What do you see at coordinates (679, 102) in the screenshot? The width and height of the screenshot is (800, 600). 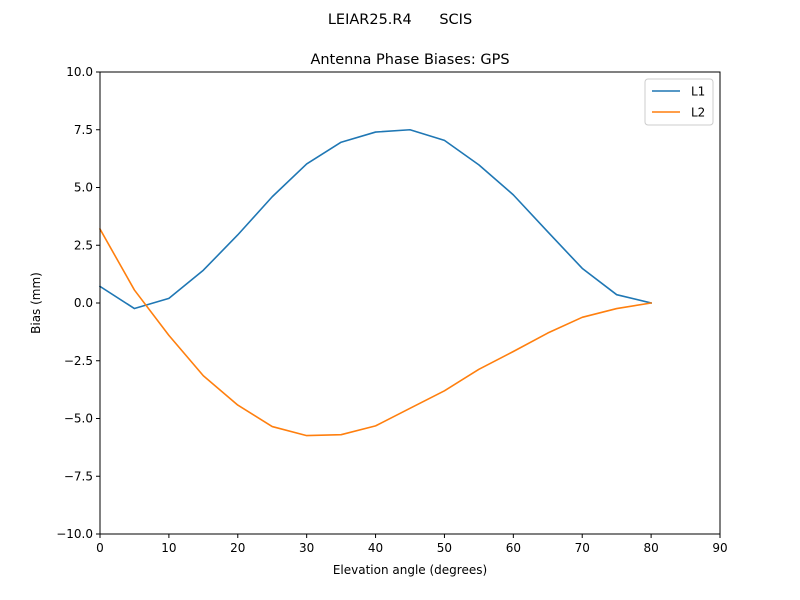 I see `legend: L1 L2` at bounding box center [679, 102].